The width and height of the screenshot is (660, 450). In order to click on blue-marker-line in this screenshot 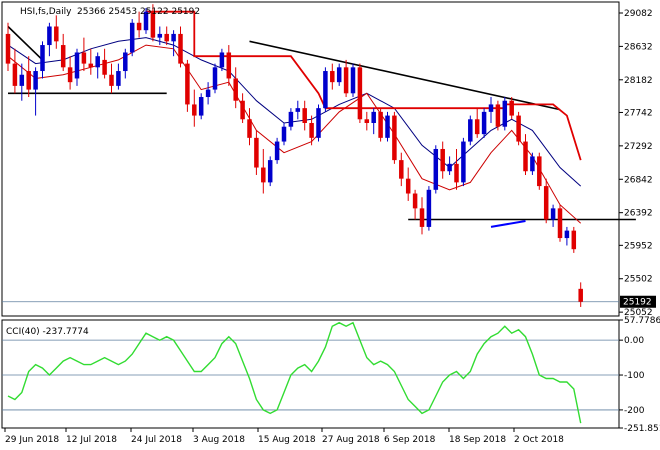, I will do `click(508, 224)`.